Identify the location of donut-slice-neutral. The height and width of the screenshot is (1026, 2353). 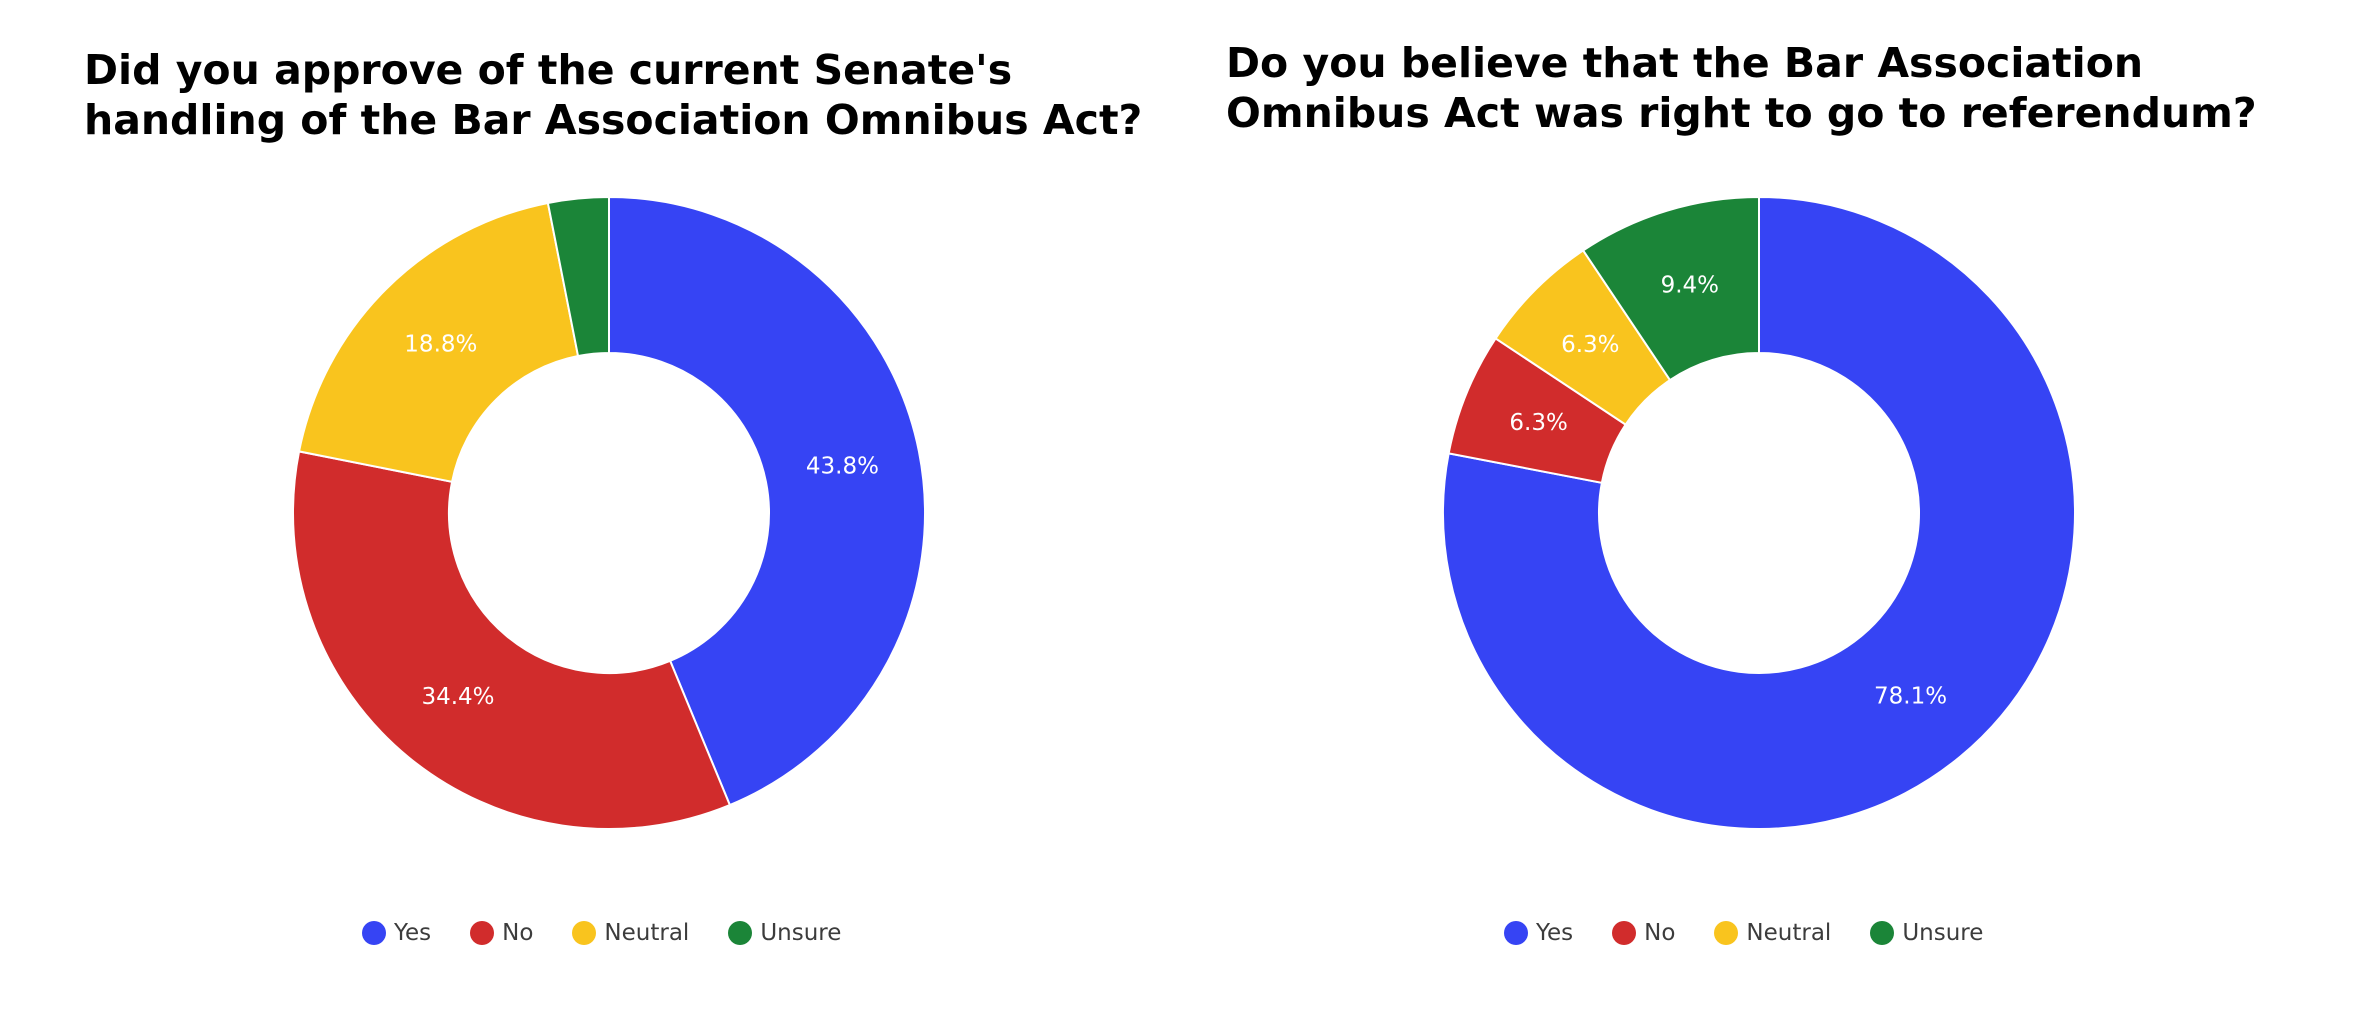
(438, 342).